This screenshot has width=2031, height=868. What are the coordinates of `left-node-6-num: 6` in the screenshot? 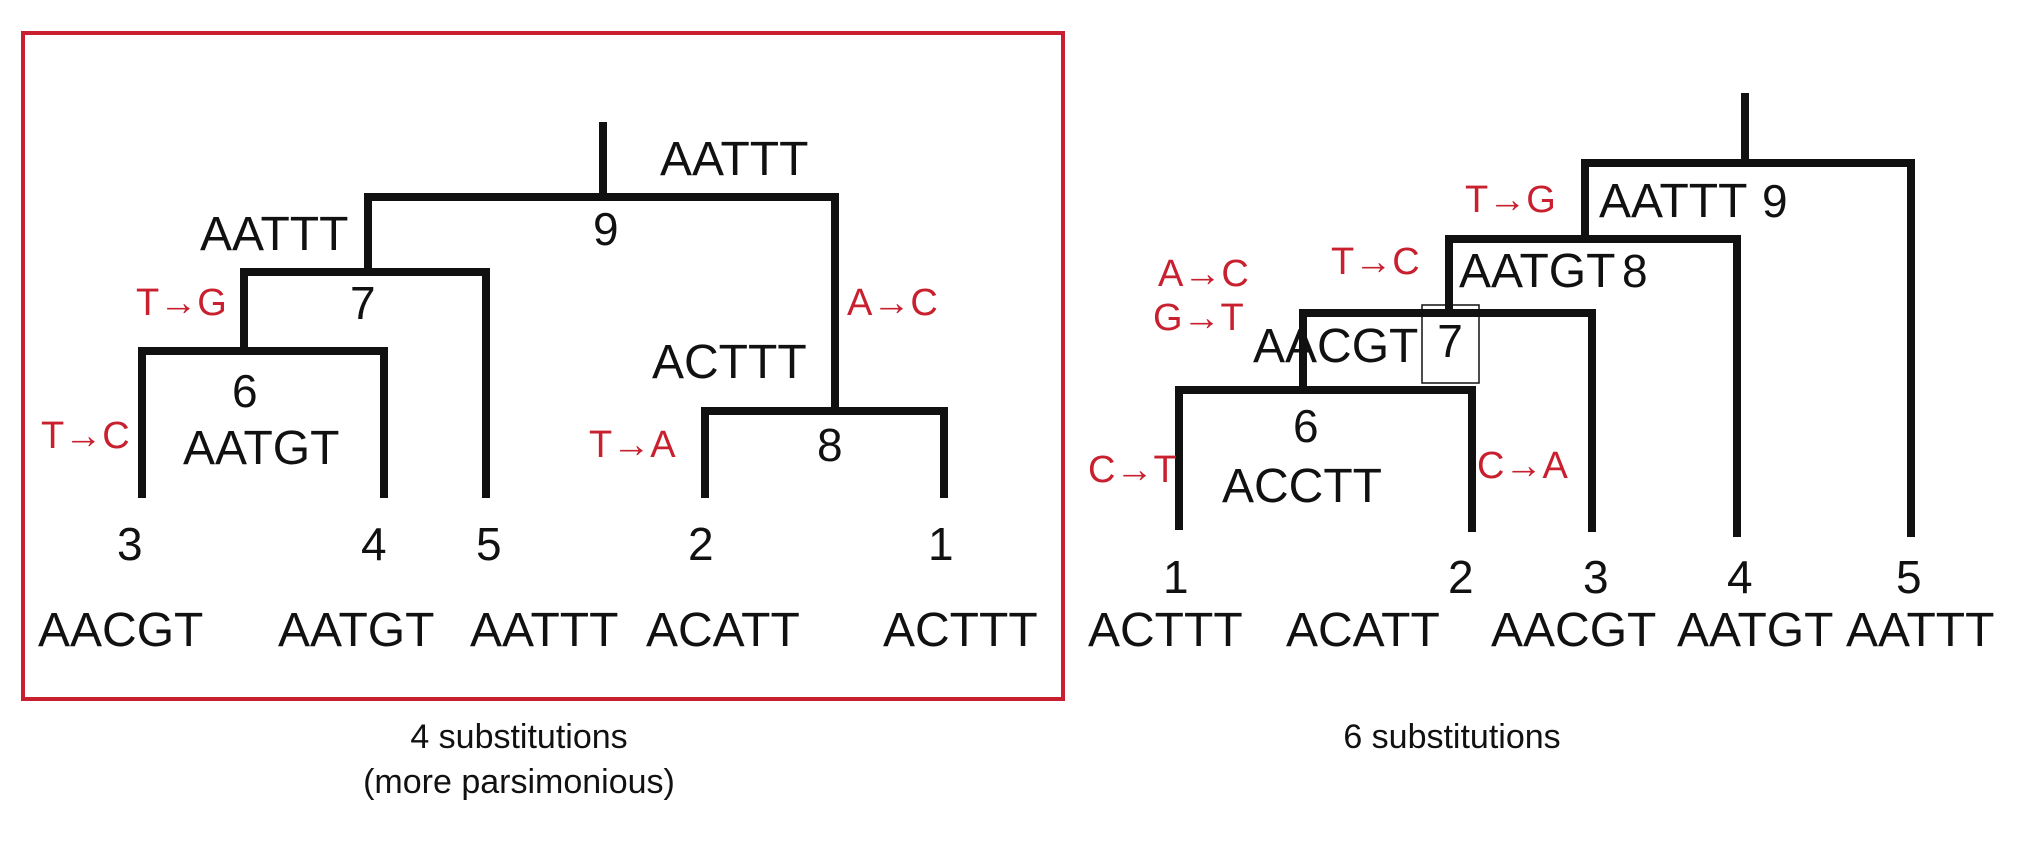 It's located at (245, 391).